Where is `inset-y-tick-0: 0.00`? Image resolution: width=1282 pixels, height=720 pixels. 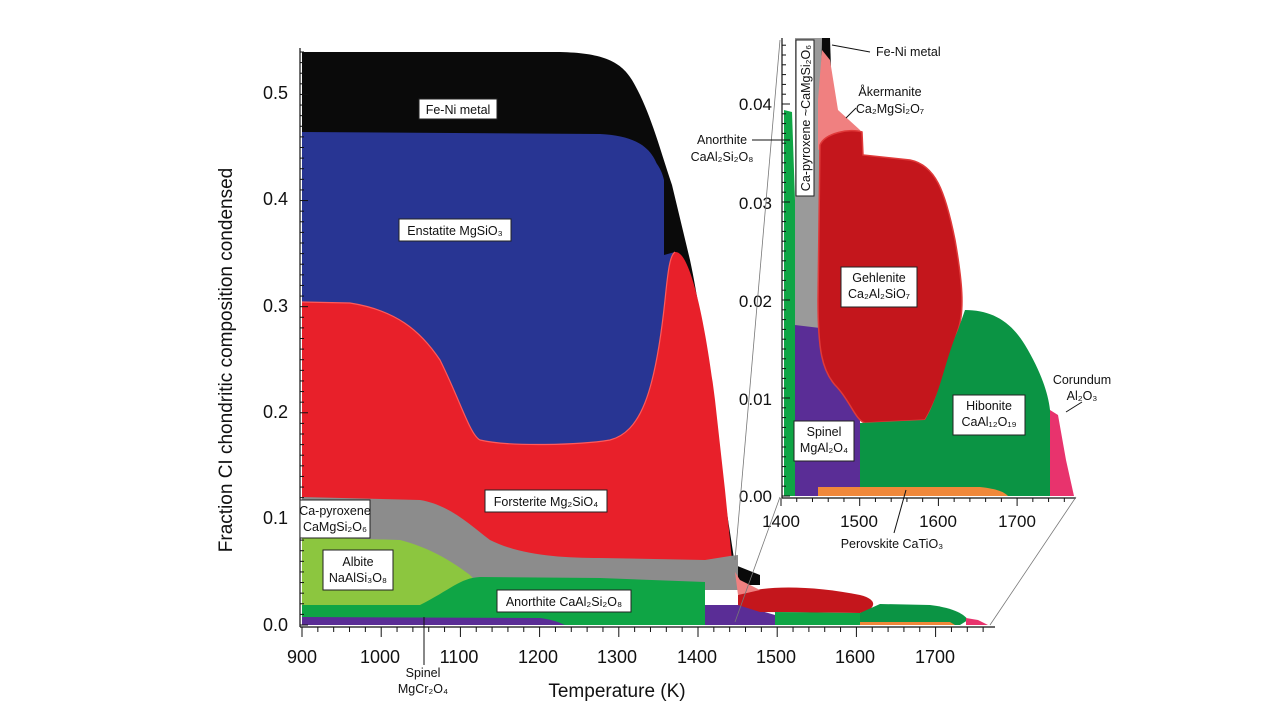 inset-y-tick-0: 0.00 is located at coordinates (755, 496).